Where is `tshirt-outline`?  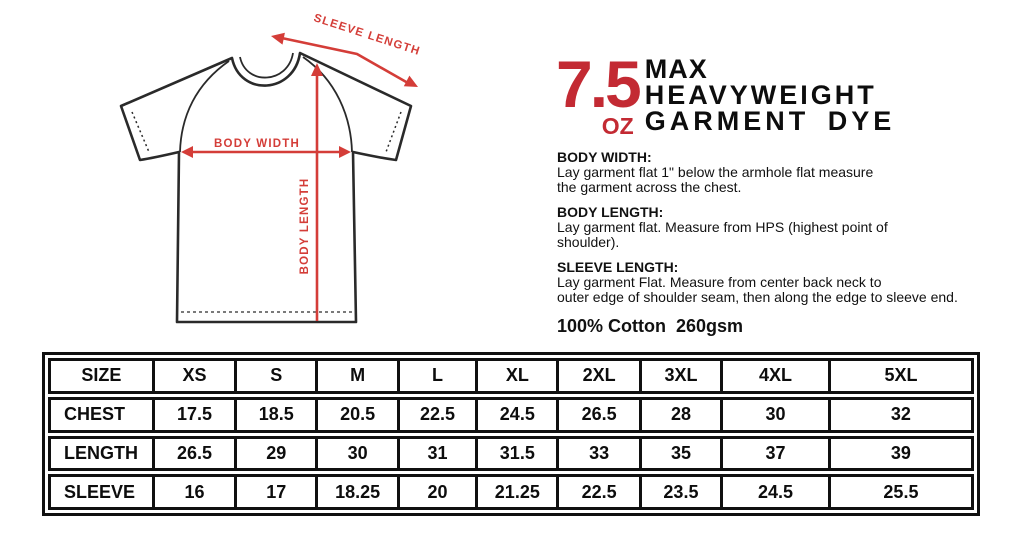
tshirt-outline is located at coordinates (266, 187).